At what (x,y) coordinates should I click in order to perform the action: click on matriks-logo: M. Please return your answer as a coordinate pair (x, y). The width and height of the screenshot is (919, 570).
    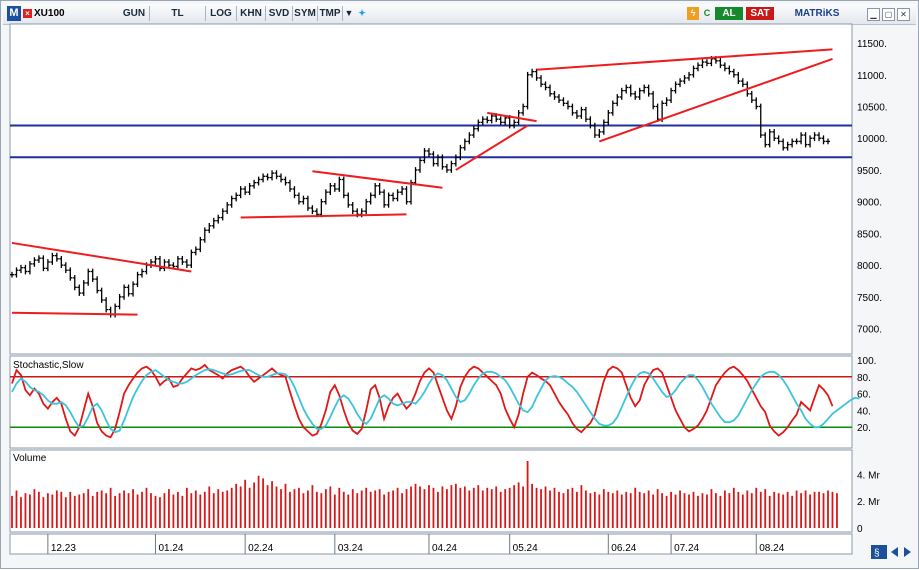
    Looking at the image, I should click on (14, 13).